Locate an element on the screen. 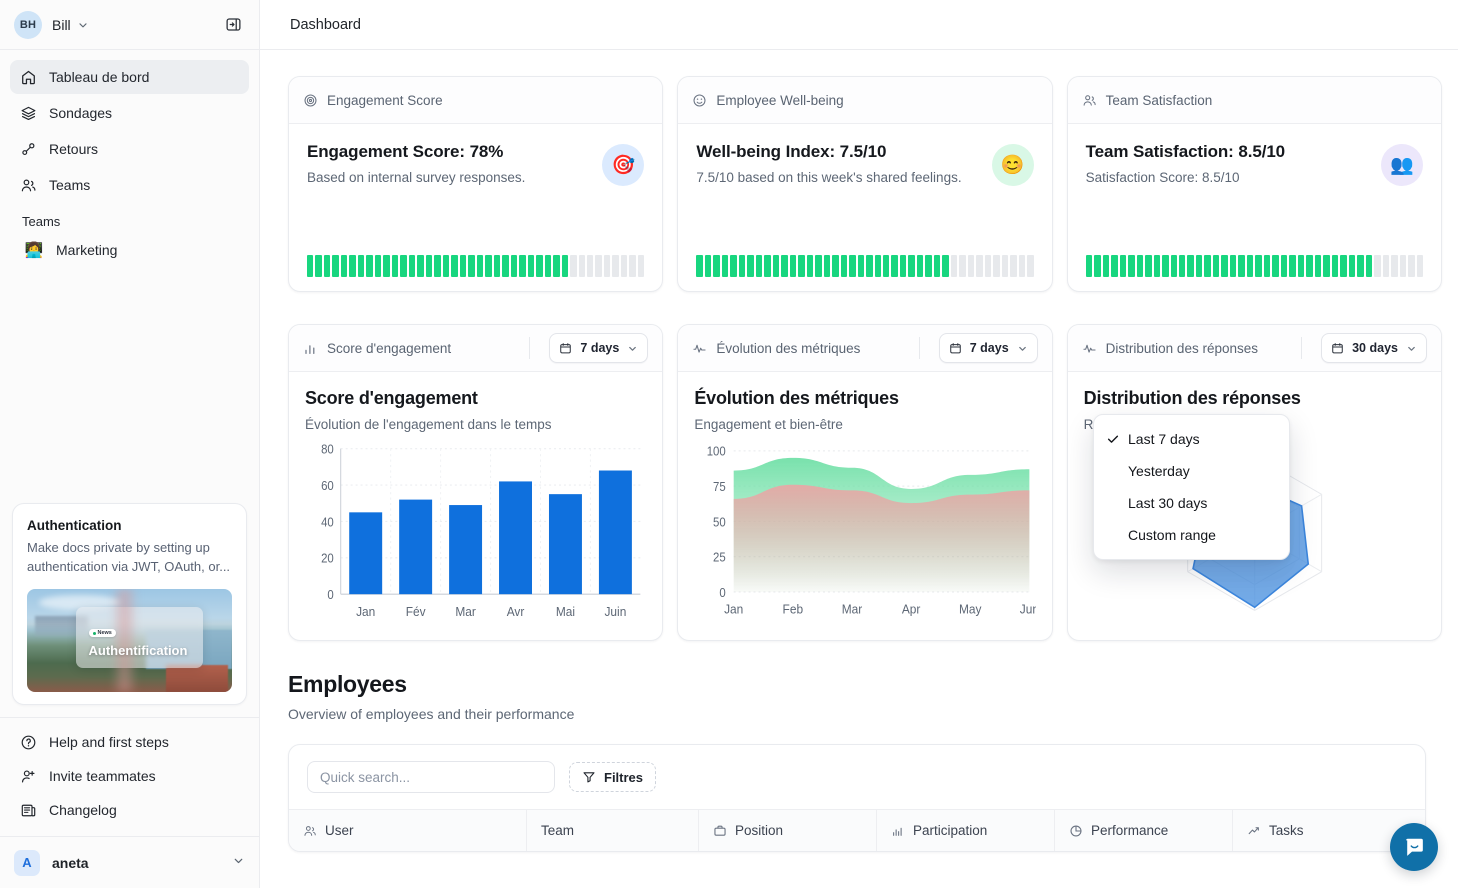 This screenshot has height=888, width=1458. dropdown-item-custom-range: Custom range is located at coordinates (1191, 535).